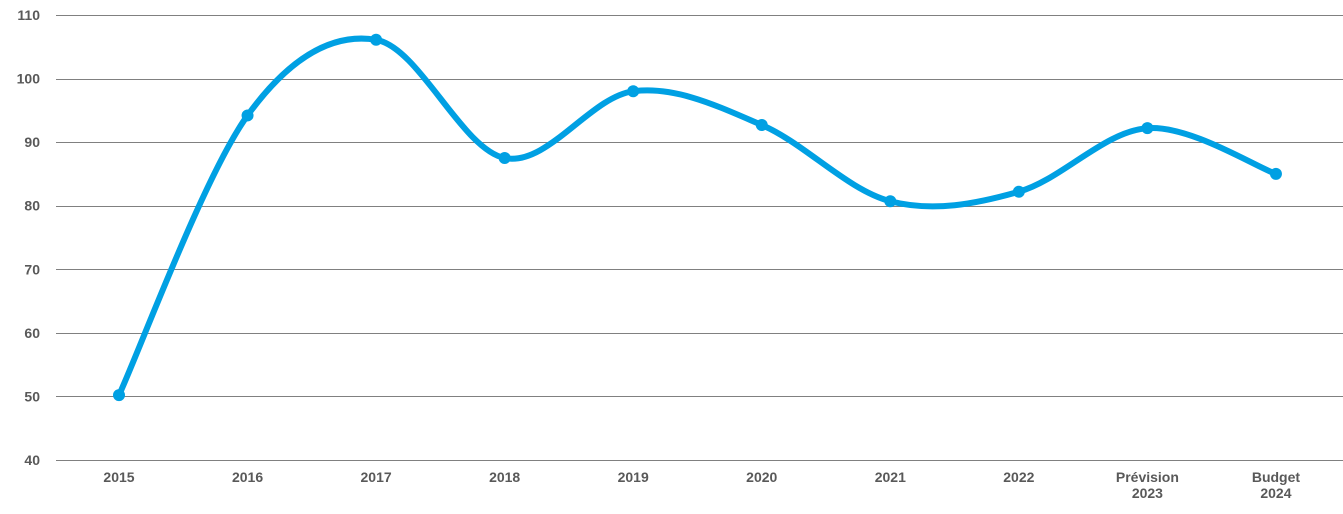 This screenshot has height=514, width=1343. I want to click on x-tick-label: 2018, so click(504, 477).